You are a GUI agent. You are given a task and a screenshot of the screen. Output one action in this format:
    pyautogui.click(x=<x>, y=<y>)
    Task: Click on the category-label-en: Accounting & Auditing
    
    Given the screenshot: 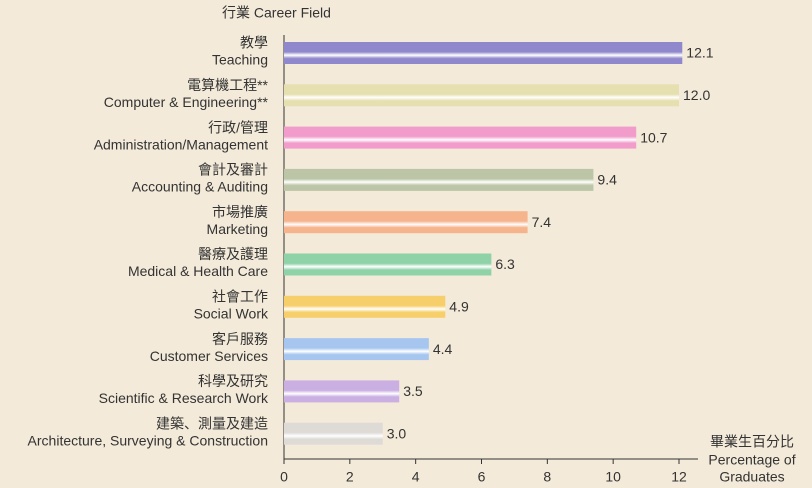 What is the action you would take?
    pyautogui.click(x=200, y=187)
    